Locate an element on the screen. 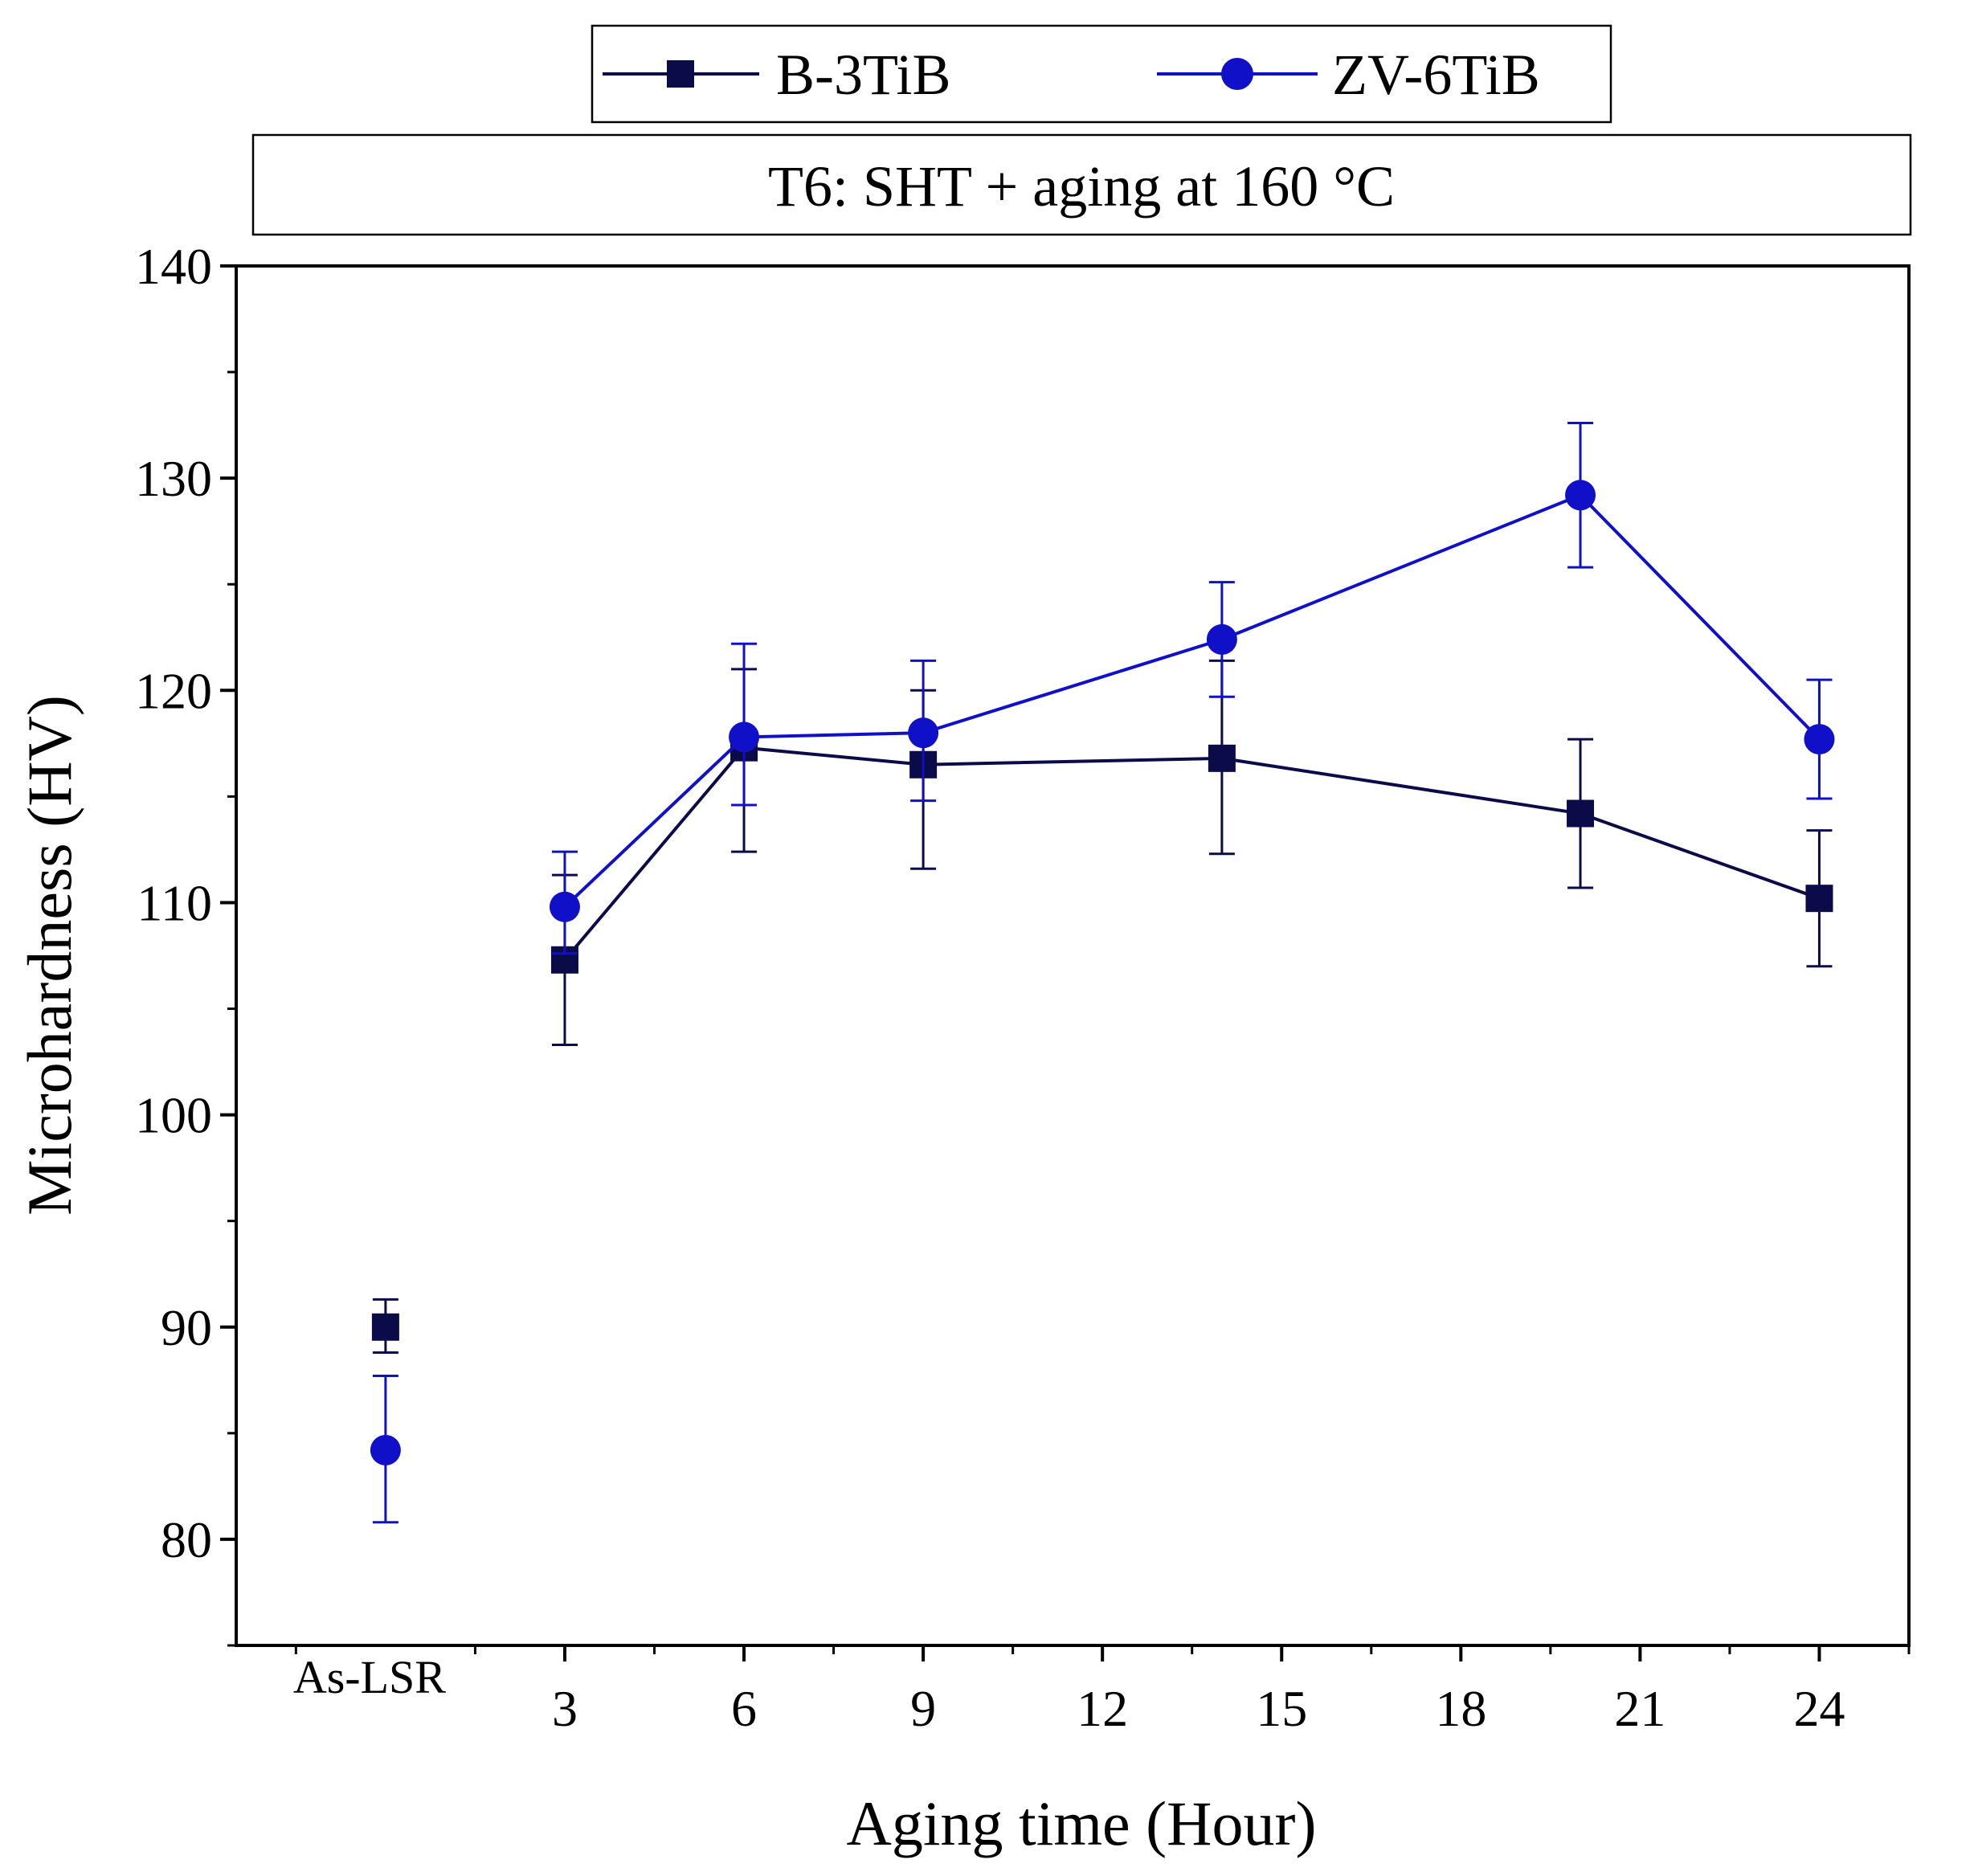 The width and height of the screenshot is (1974, 1876). legend-frame is located at coordinates (1102, 74).